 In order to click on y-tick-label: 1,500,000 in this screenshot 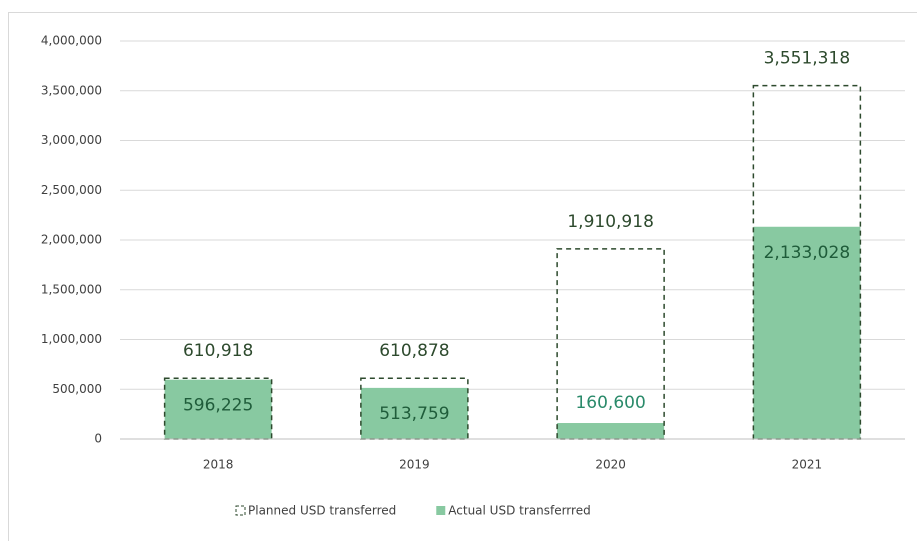, I will do `click(71, 289)`.